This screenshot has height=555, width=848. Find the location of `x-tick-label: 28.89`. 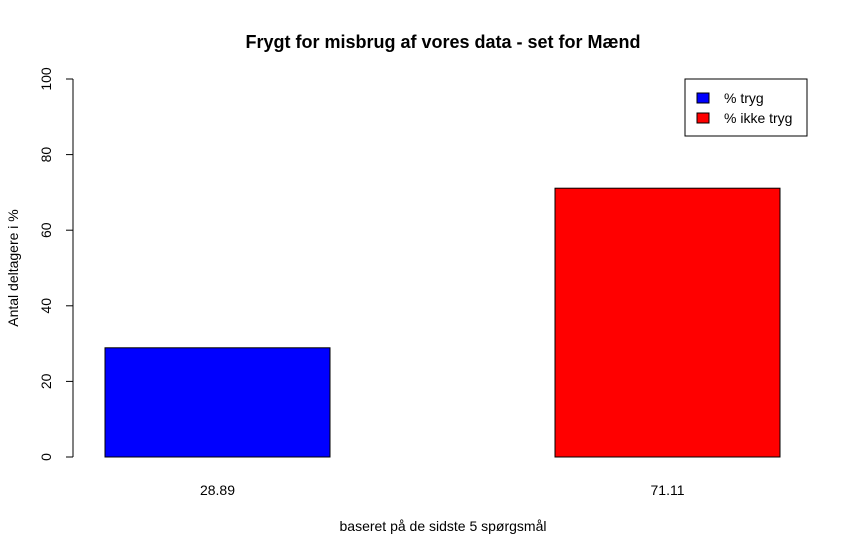

x-tick-label: 28.89 is located at coordinates (217, 490).